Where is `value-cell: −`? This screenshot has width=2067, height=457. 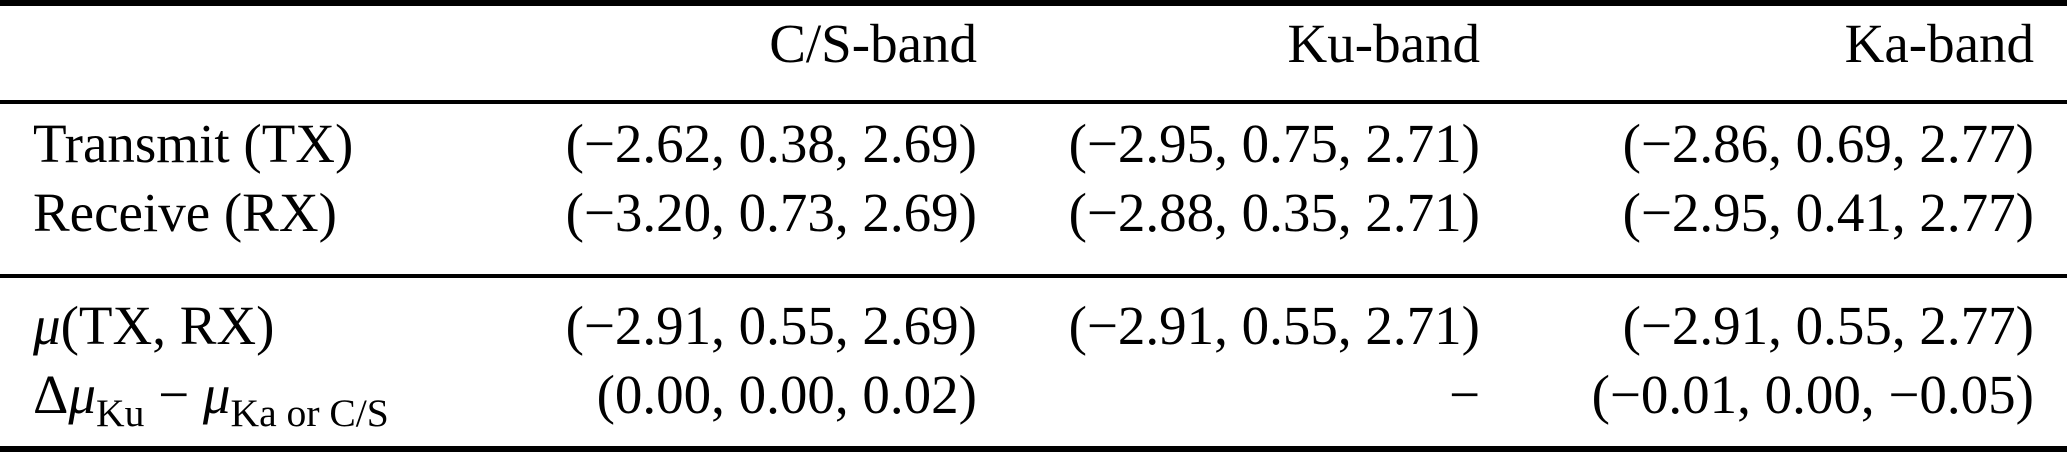
value-cell: − is located at coordinates (1464, 394).